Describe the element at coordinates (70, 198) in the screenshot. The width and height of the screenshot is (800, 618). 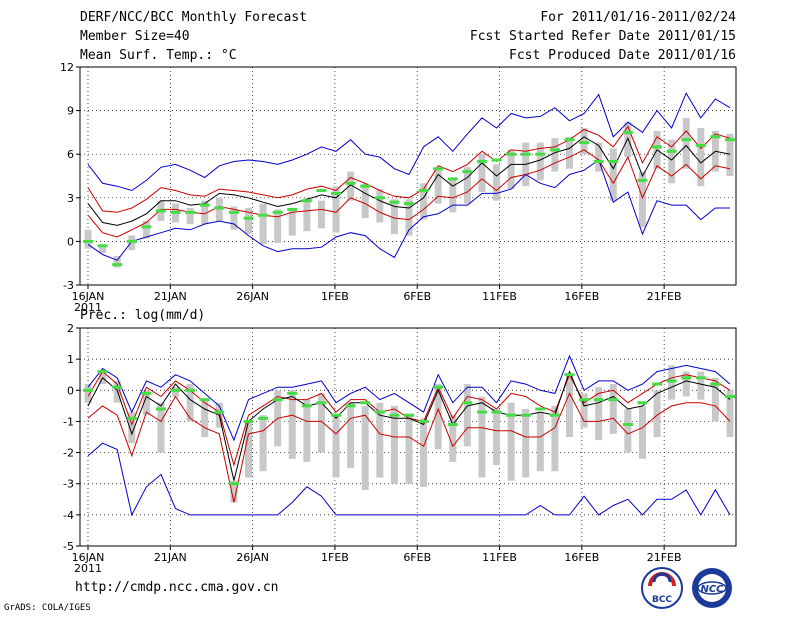
I see `y-tick-label: 3` at that location.